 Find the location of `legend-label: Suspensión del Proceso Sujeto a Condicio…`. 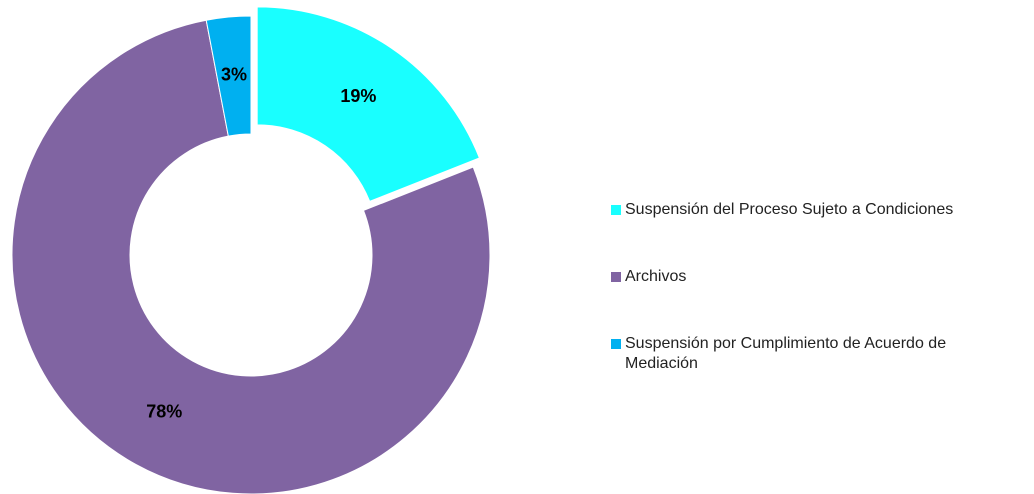

legend-label: Suspensión del Proceso Sujeto a Condicio… is located at coordinates (789, 209).